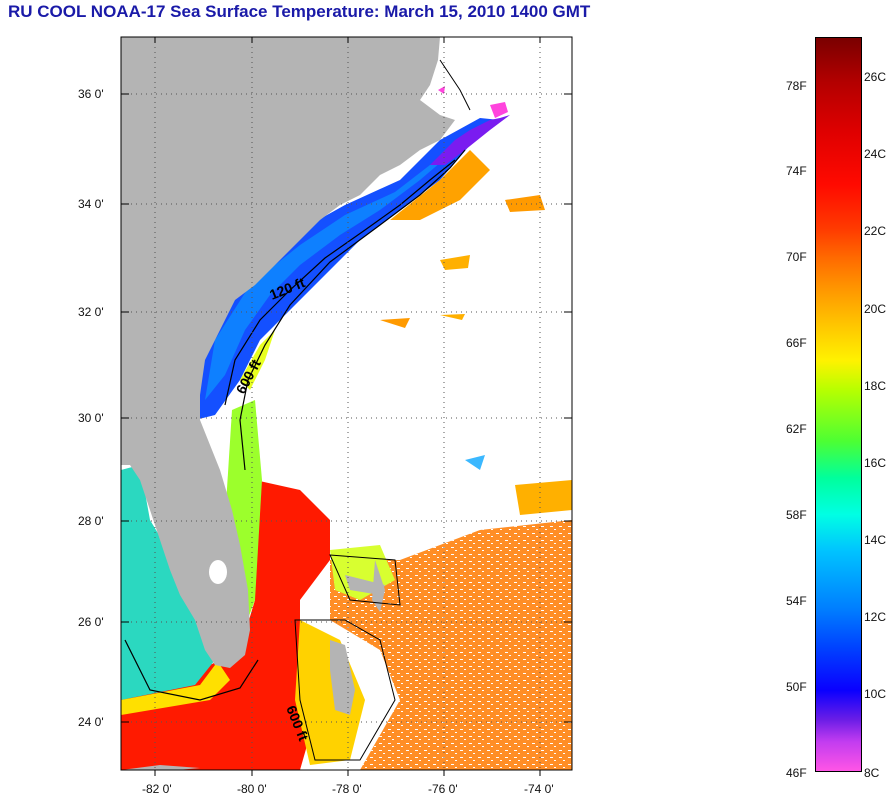 The image size is (889, 801). What do you see at coordinates (796, 343) in the screenshot?
I see `colorbar-label-66f: 66F` at bounding box center [796, 343].